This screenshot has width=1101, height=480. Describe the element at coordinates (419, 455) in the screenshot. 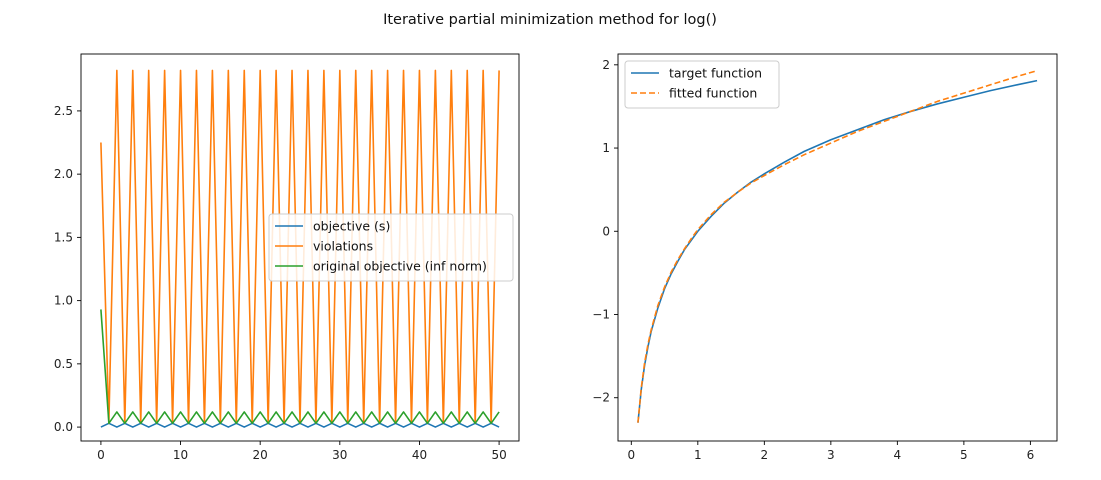

I see `x-tick-label: 40` at that location.